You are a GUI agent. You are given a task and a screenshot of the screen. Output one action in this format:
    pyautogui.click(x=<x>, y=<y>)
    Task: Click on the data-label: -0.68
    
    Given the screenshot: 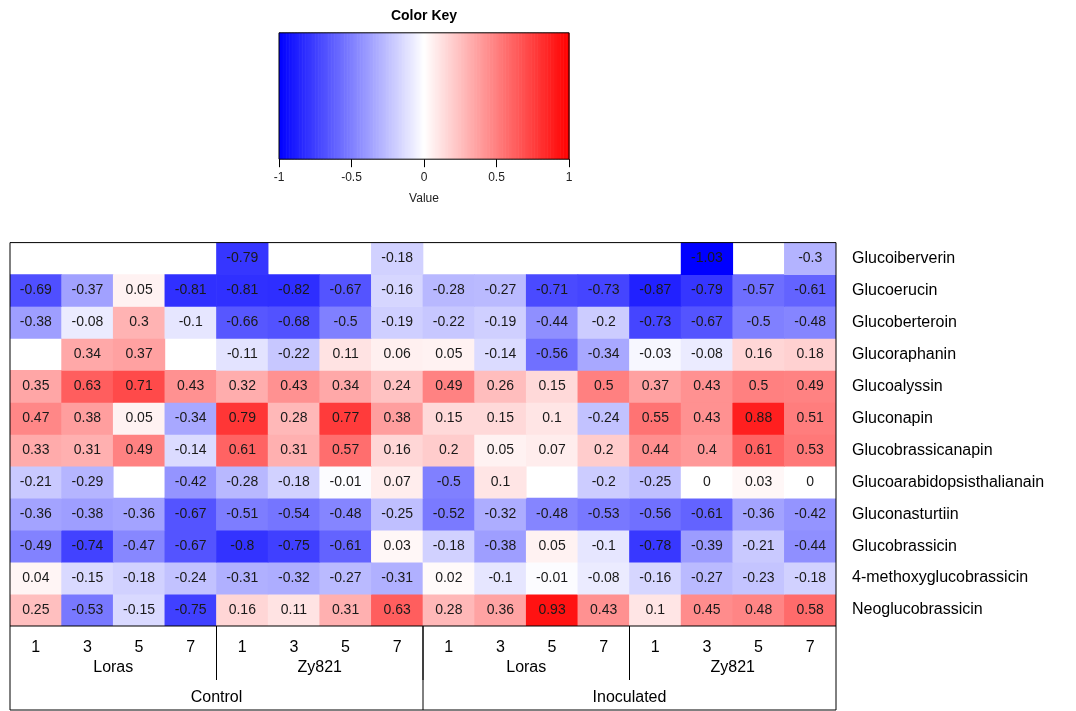 What is the action you would take?
    pyautogui.click(x=294, y=321)
    